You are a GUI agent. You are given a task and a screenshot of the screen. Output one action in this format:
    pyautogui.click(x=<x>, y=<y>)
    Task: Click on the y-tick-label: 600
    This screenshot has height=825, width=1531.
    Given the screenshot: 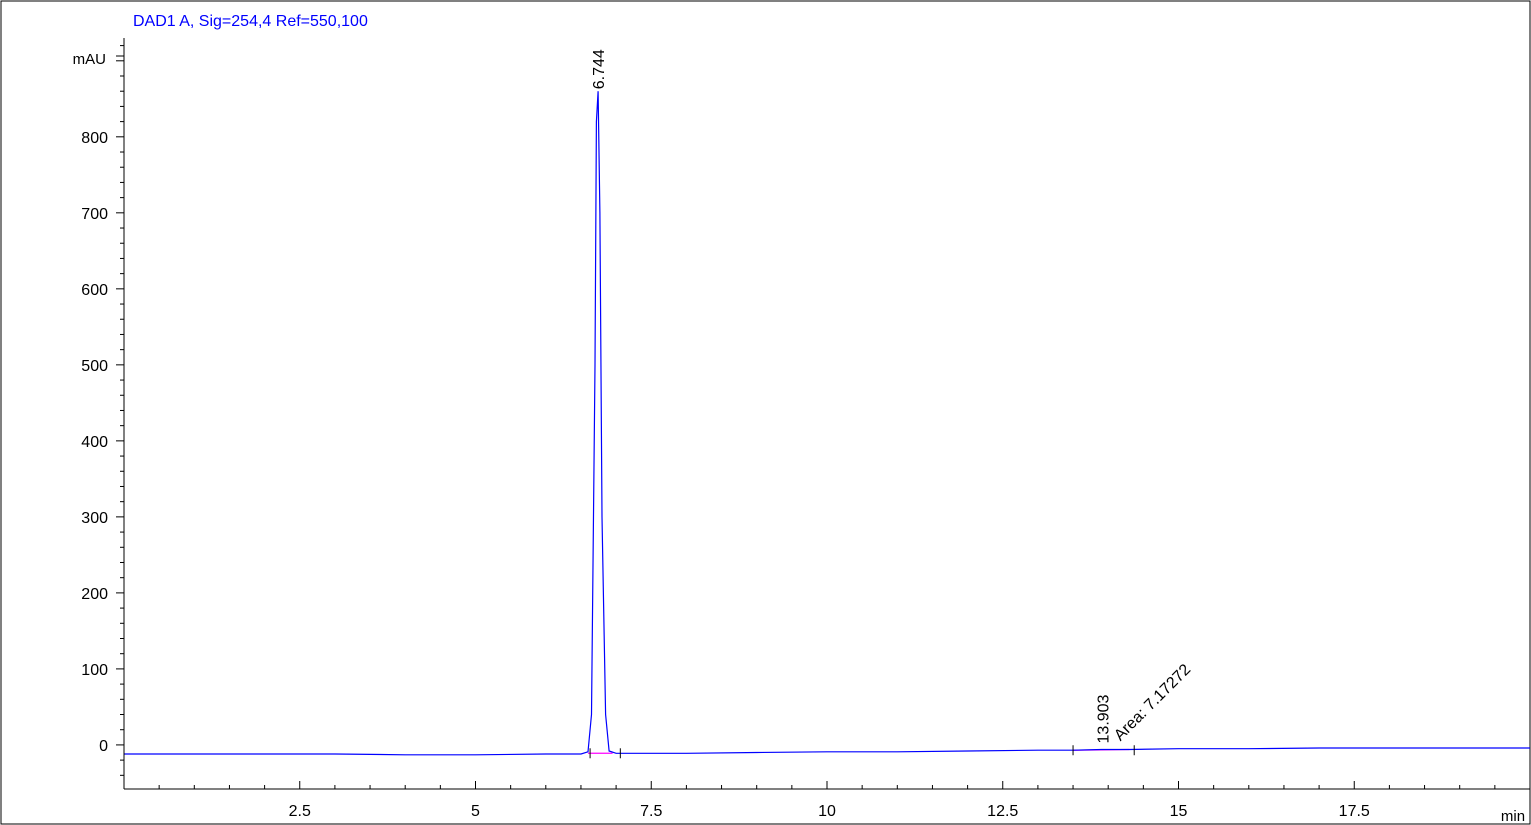 What is the action you would take?
    pyautogui.click(x=94, y=290)
    